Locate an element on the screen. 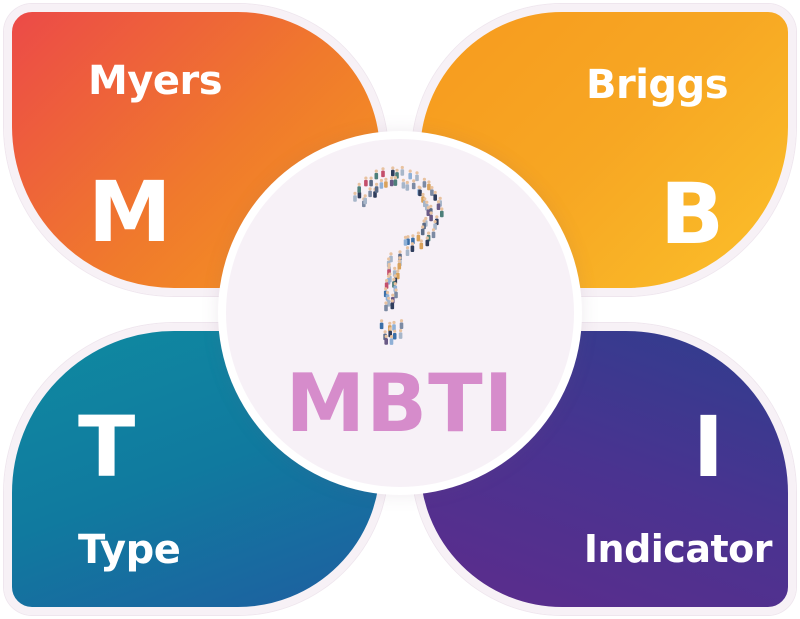 This screenshot has height=619, width=800. quadrant-letter-t: T is located at coordinates (107, 447).